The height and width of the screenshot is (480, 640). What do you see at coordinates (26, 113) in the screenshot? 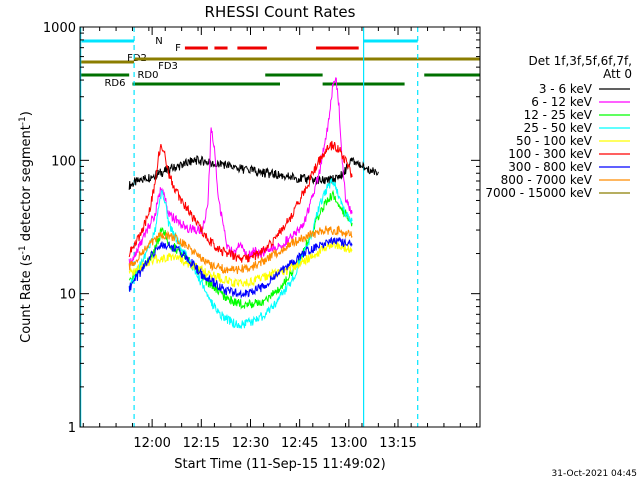
I see `y-axis-label-end: )` at bounding box center [26, 113].